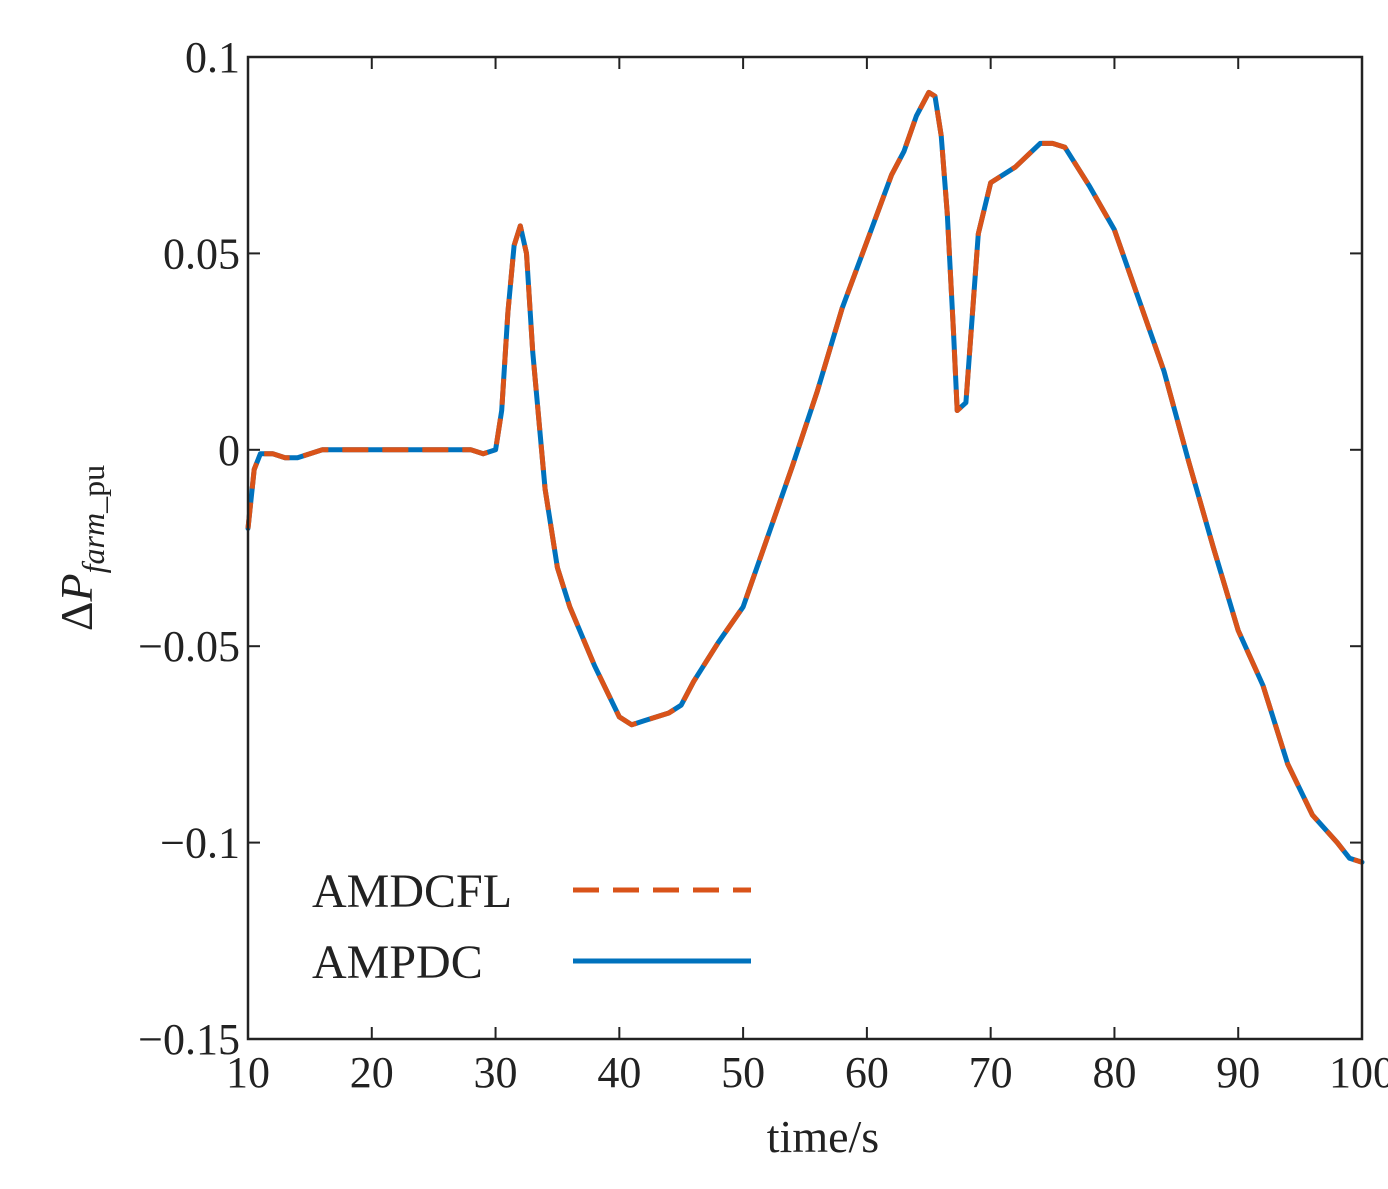 The width and height of the screenshot is (1388, 1189). I want to click on x-tick-label: 50, so click(743, 1072).